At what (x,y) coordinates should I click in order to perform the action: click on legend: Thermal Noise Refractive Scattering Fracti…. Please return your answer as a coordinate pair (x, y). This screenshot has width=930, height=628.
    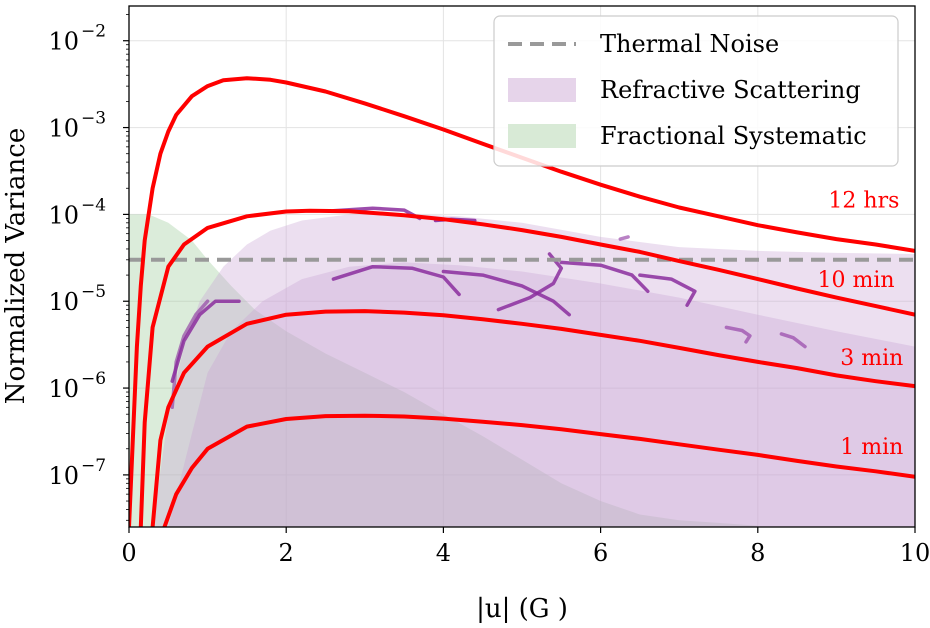
    Looking at the image, I should click on (696, 91).